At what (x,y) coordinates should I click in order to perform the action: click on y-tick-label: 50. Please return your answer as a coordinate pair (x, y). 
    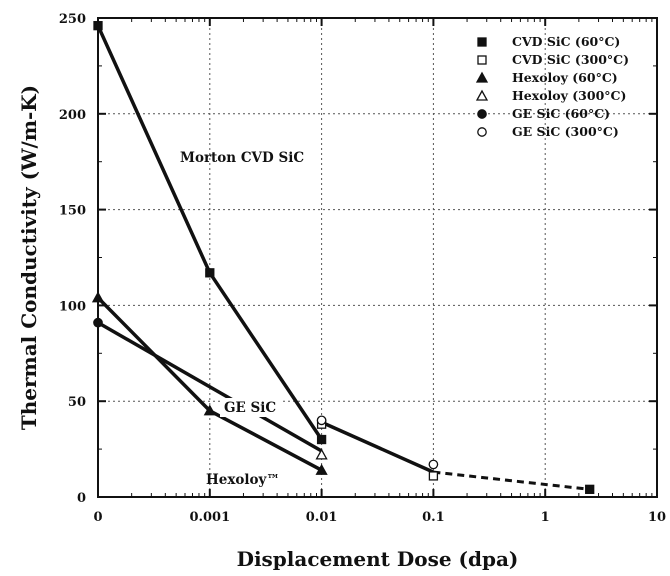
    Looking at the image, I should click on (77, 402).